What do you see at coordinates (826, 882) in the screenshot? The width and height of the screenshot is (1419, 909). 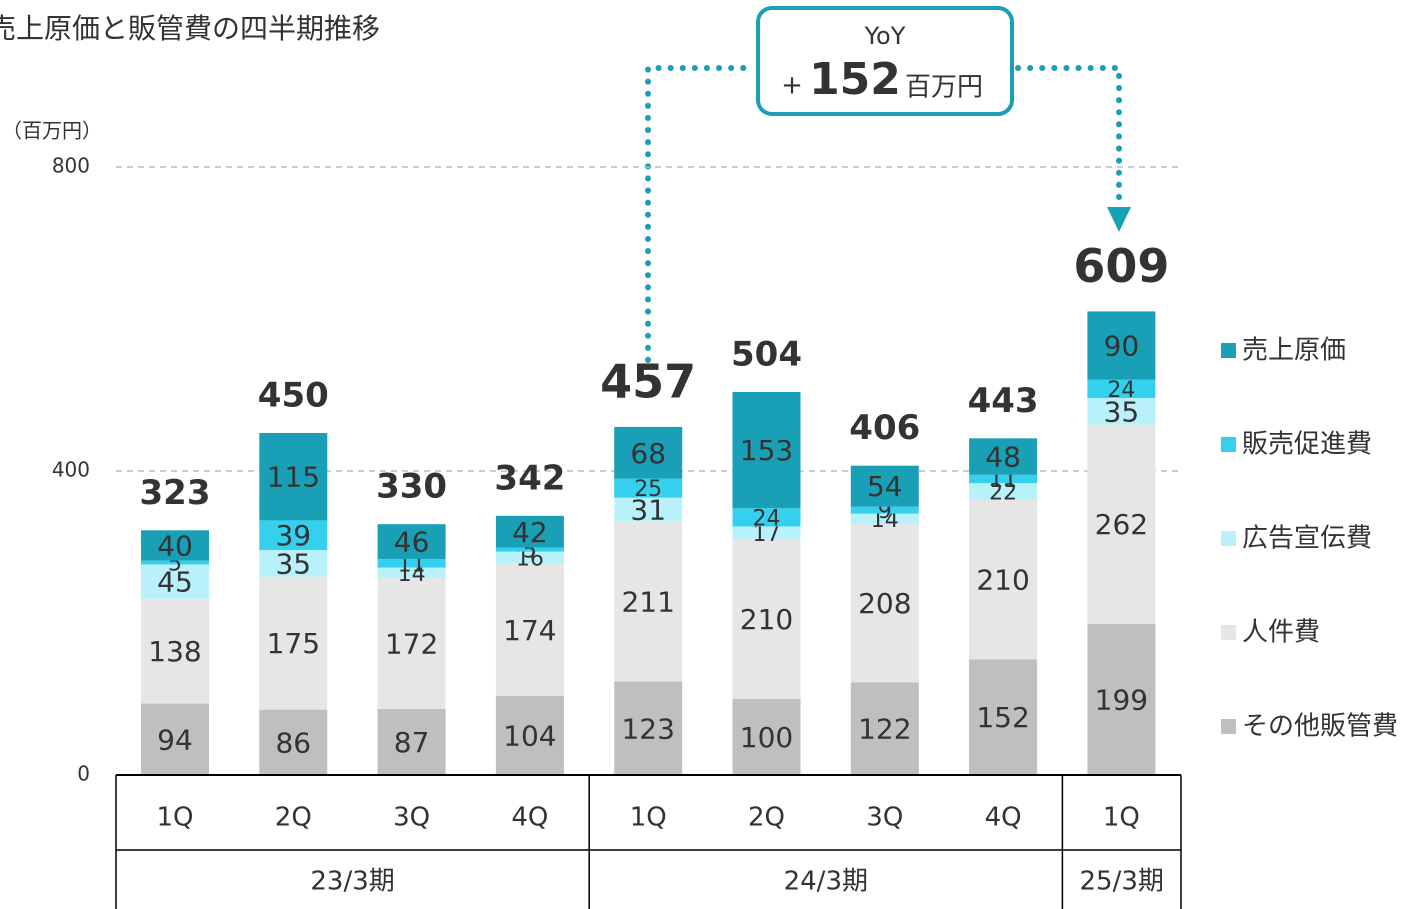 I see `group-label: 24/3期` at bounding box center [826, 882].